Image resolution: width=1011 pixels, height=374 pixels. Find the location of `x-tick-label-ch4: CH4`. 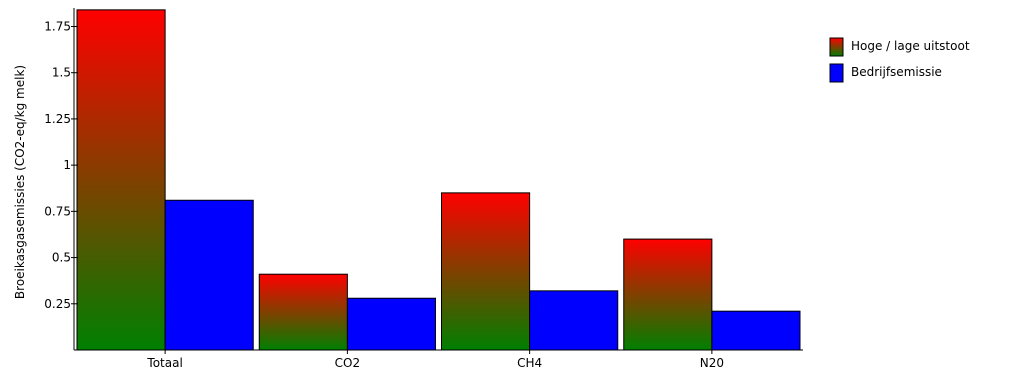

x-tick-label-ch4: CH4 is located at coordinates (529, 363).